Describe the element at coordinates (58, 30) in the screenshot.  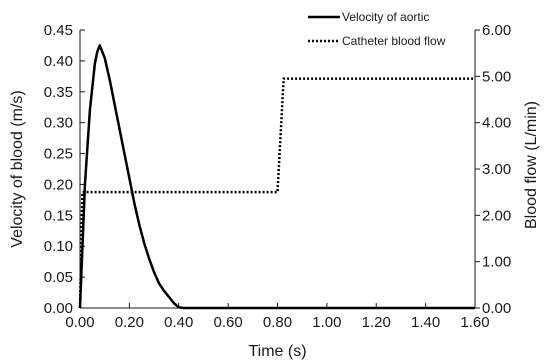
I see `left-y-tick-label: 0.45` at that location.